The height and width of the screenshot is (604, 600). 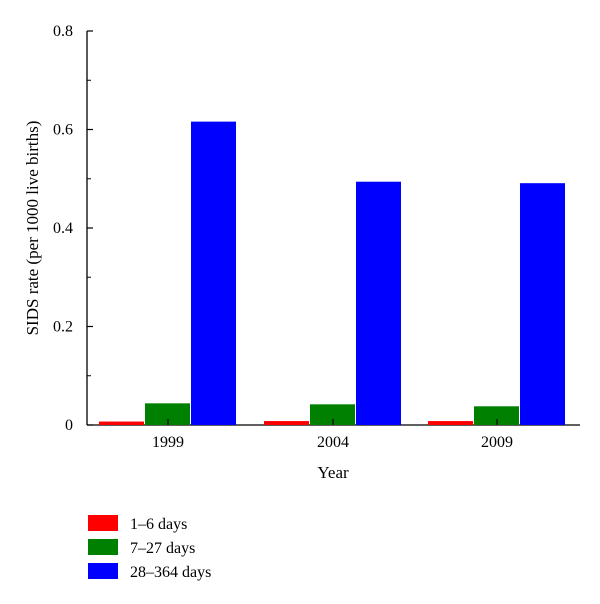 What do you see at coordinates (63, 228) in the screenshot?
I see `y-tick-label: 0.4` at bounding box center [63, 228].